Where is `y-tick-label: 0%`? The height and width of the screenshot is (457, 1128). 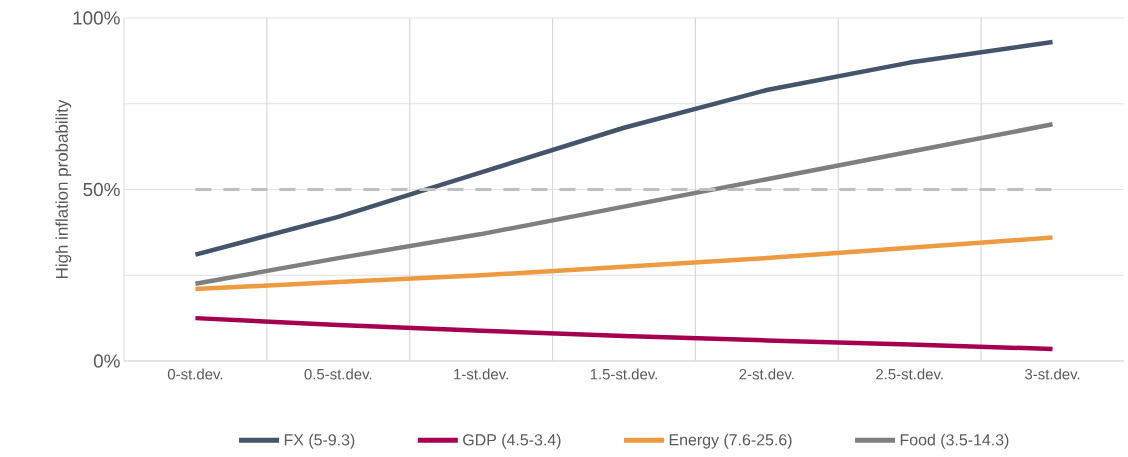
y-tick-label: 0% is located at coordinates (106, 361).